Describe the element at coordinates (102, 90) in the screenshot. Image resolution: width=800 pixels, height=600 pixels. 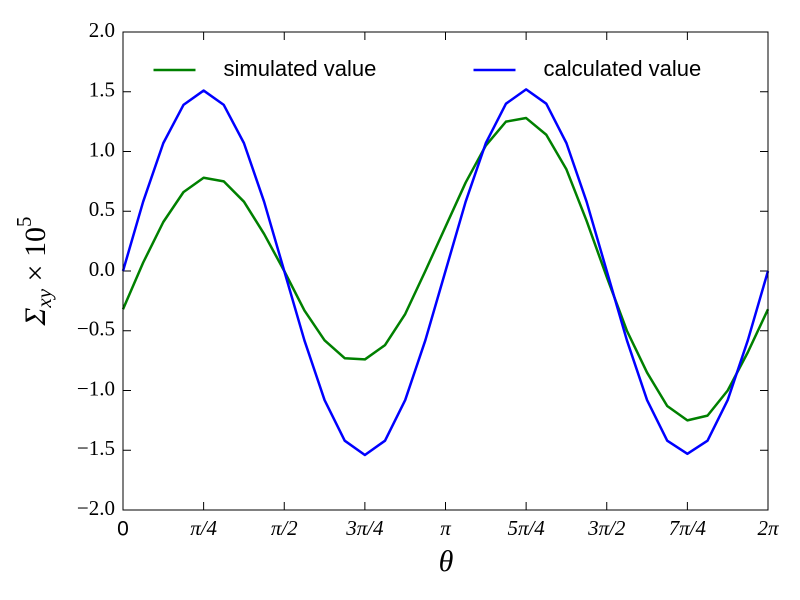
I see `y-tick-label: 1.5` at that location.